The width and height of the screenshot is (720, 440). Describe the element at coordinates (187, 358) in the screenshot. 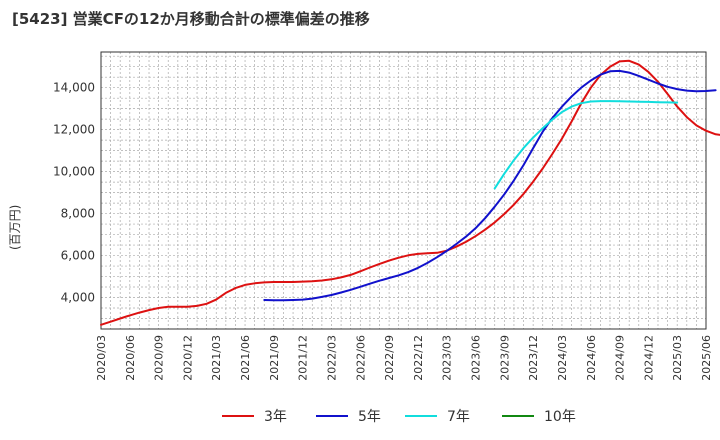

I see `x-tick-label: 2020/12` at that location.